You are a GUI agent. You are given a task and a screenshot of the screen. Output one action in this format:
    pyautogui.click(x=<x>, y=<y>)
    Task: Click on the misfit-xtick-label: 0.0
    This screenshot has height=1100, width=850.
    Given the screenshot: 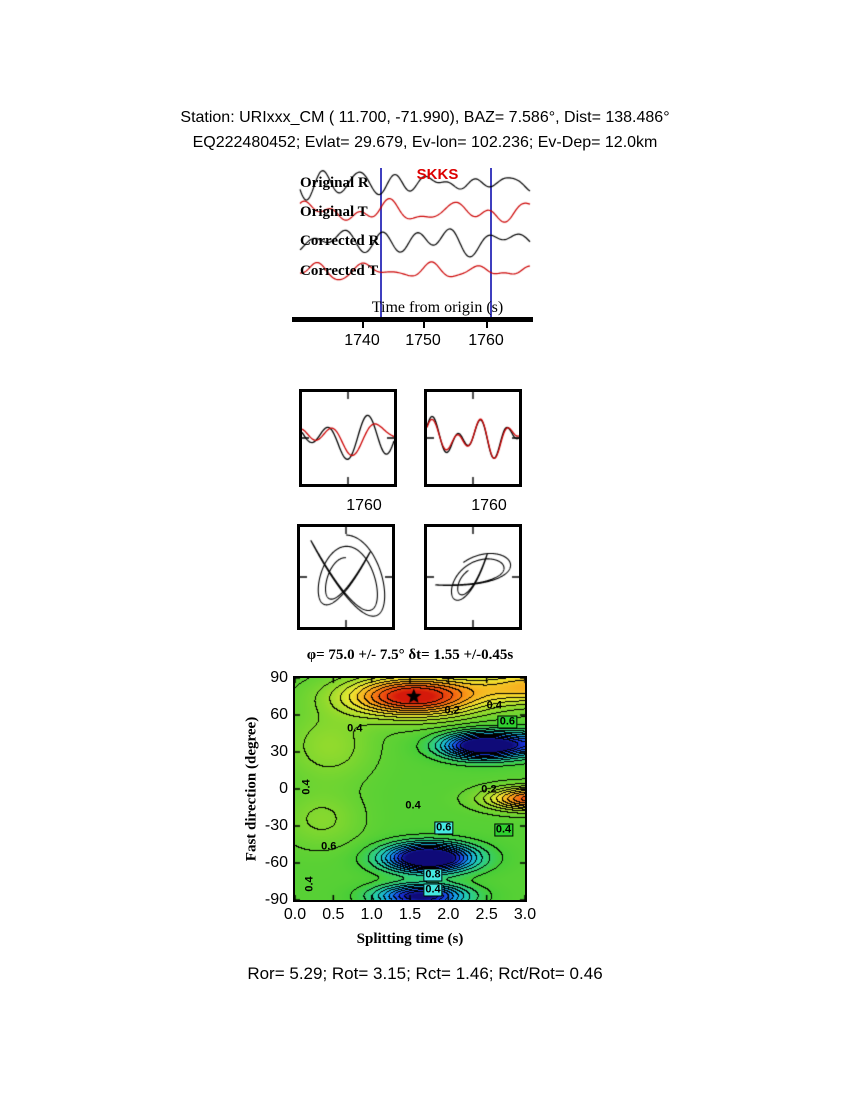 What is the action you would take?
    pyautogui.click(x=295, y=914)
    